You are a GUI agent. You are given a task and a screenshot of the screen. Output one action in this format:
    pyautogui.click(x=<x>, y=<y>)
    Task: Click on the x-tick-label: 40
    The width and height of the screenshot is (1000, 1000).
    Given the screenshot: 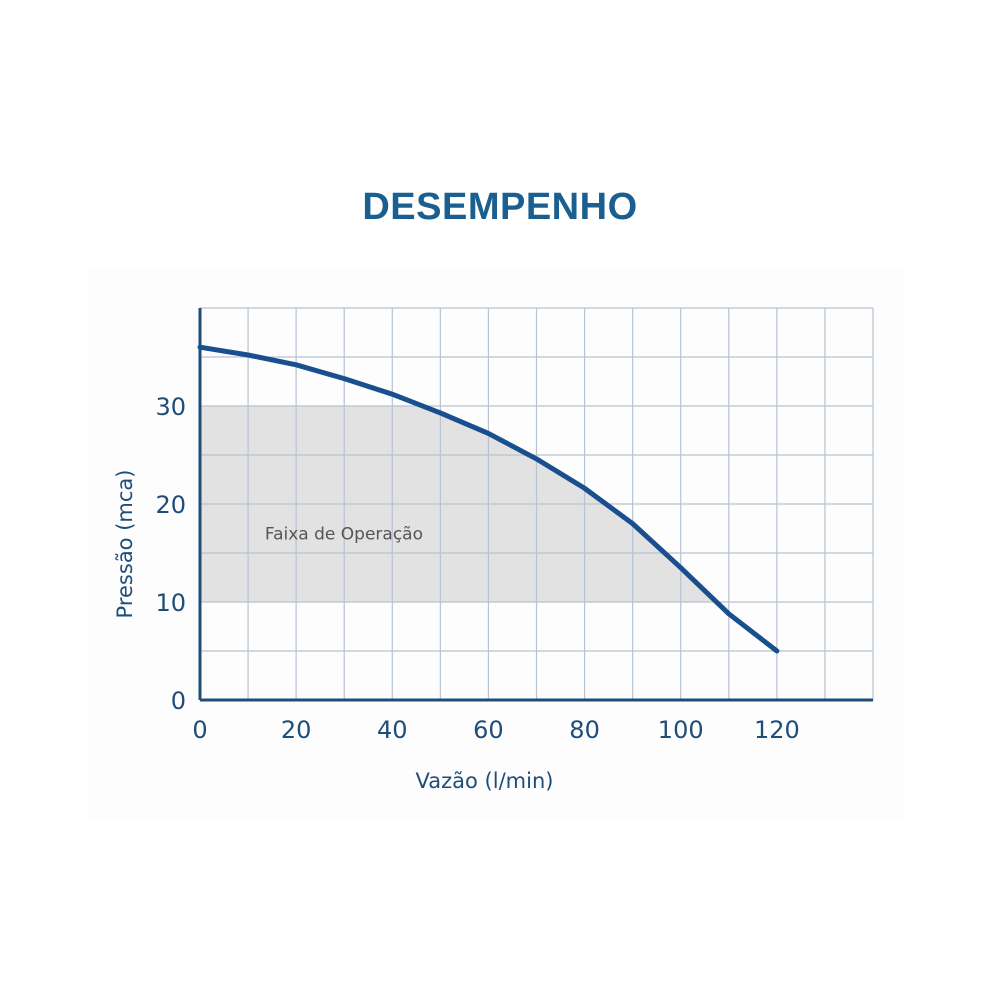 What is the action you would take?
    pyautogui.click(x=392, y=730)
    